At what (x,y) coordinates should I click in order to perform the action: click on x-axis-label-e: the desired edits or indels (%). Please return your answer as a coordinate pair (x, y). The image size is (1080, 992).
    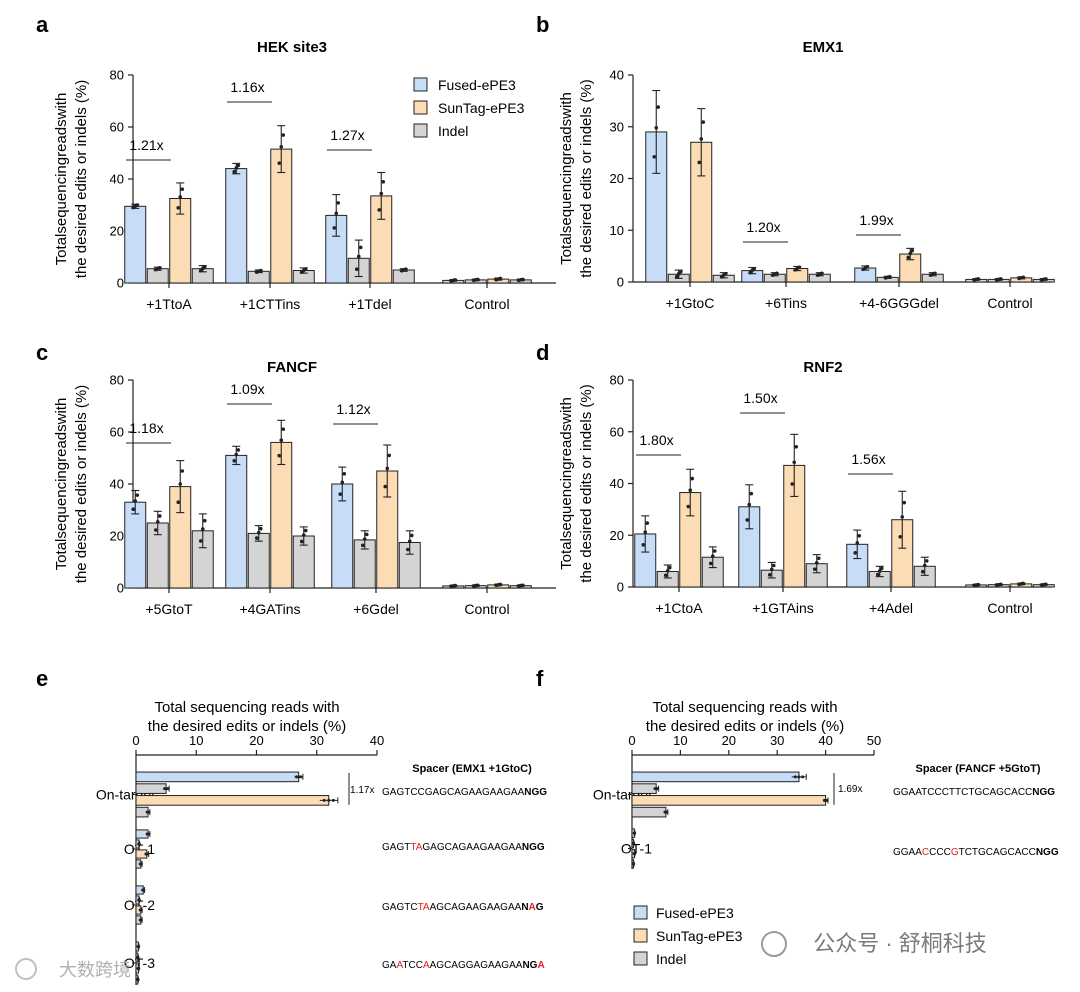
    Looking at the image, I should click on (247, 726).